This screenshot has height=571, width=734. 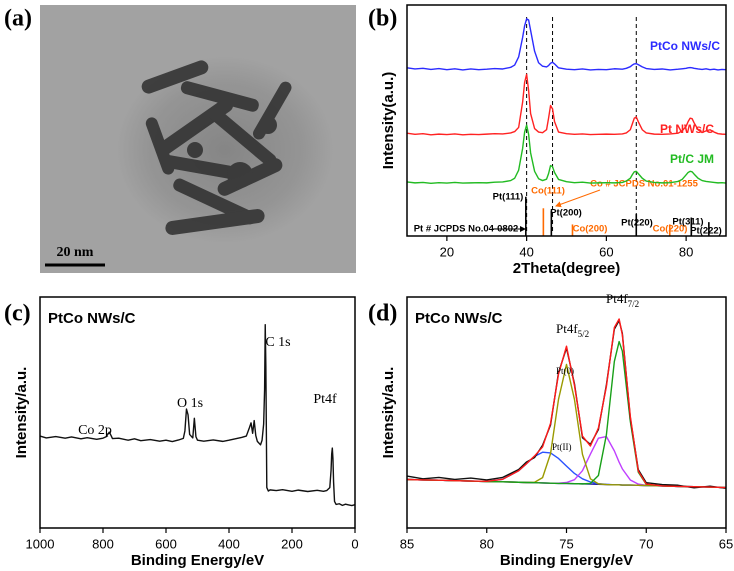 I want to click on y-axis-label: Intensity(a.u.), so click(x=388, y=121).